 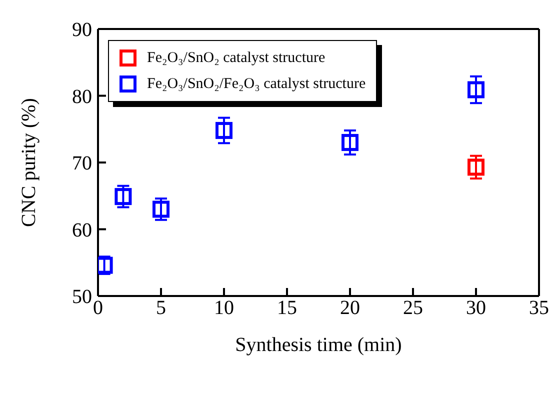 I want to click on x-tick-label: 10, so click(x=224, y=308).